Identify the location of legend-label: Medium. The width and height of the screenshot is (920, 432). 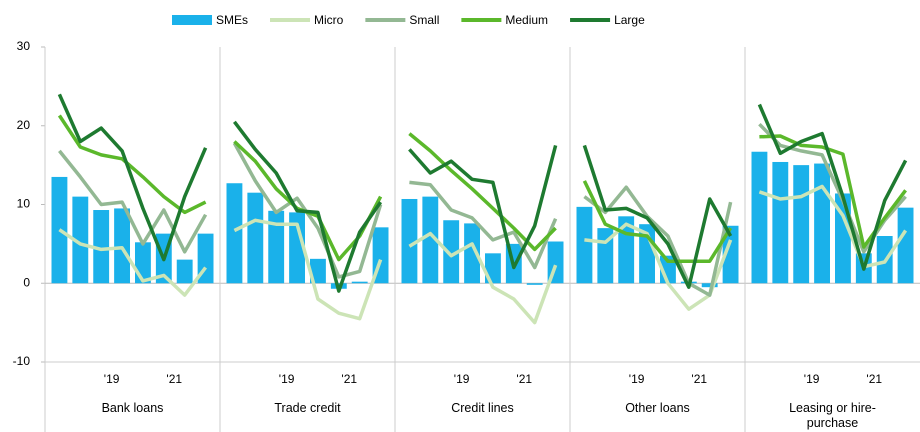
(526, 20).